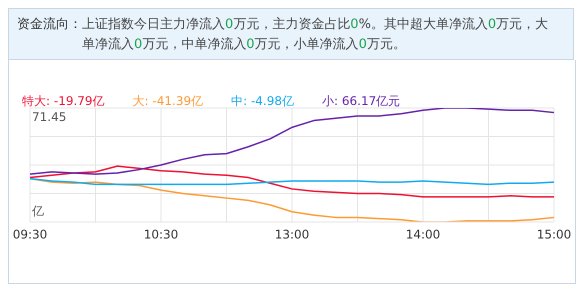 The width and height of the screenshot is (584, 293). I want to click on series-label: 小: 66.17亿元, so click(361, 101).